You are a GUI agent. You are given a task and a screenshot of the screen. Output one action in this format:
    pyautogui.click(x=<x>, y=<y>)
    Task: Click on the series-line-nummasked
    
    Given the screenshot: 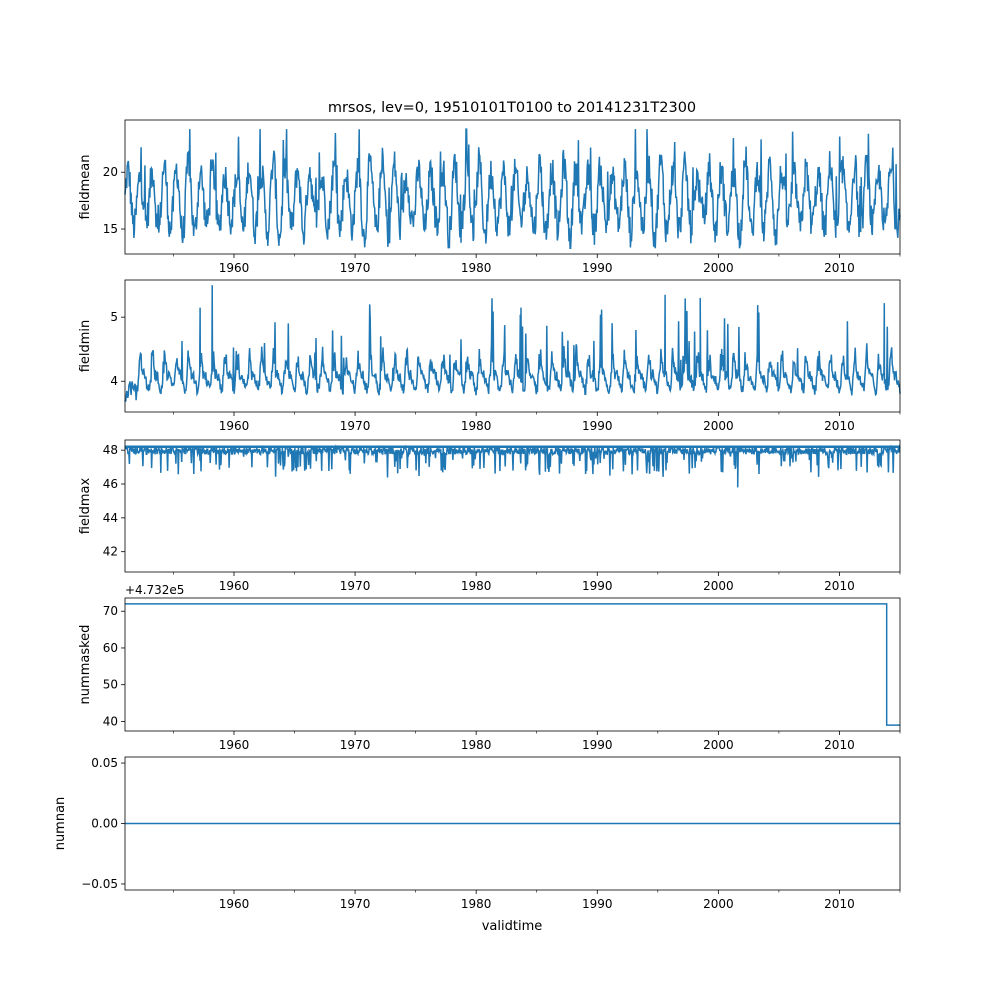 What is the action you would take?
    pyautogui.click(x=512, y=664)
    